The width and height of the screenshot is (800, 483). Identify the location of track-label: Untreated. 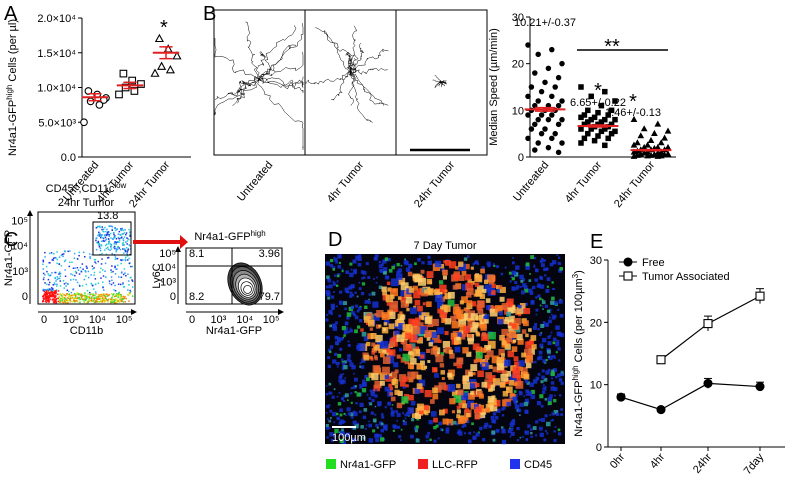
(255, 181).